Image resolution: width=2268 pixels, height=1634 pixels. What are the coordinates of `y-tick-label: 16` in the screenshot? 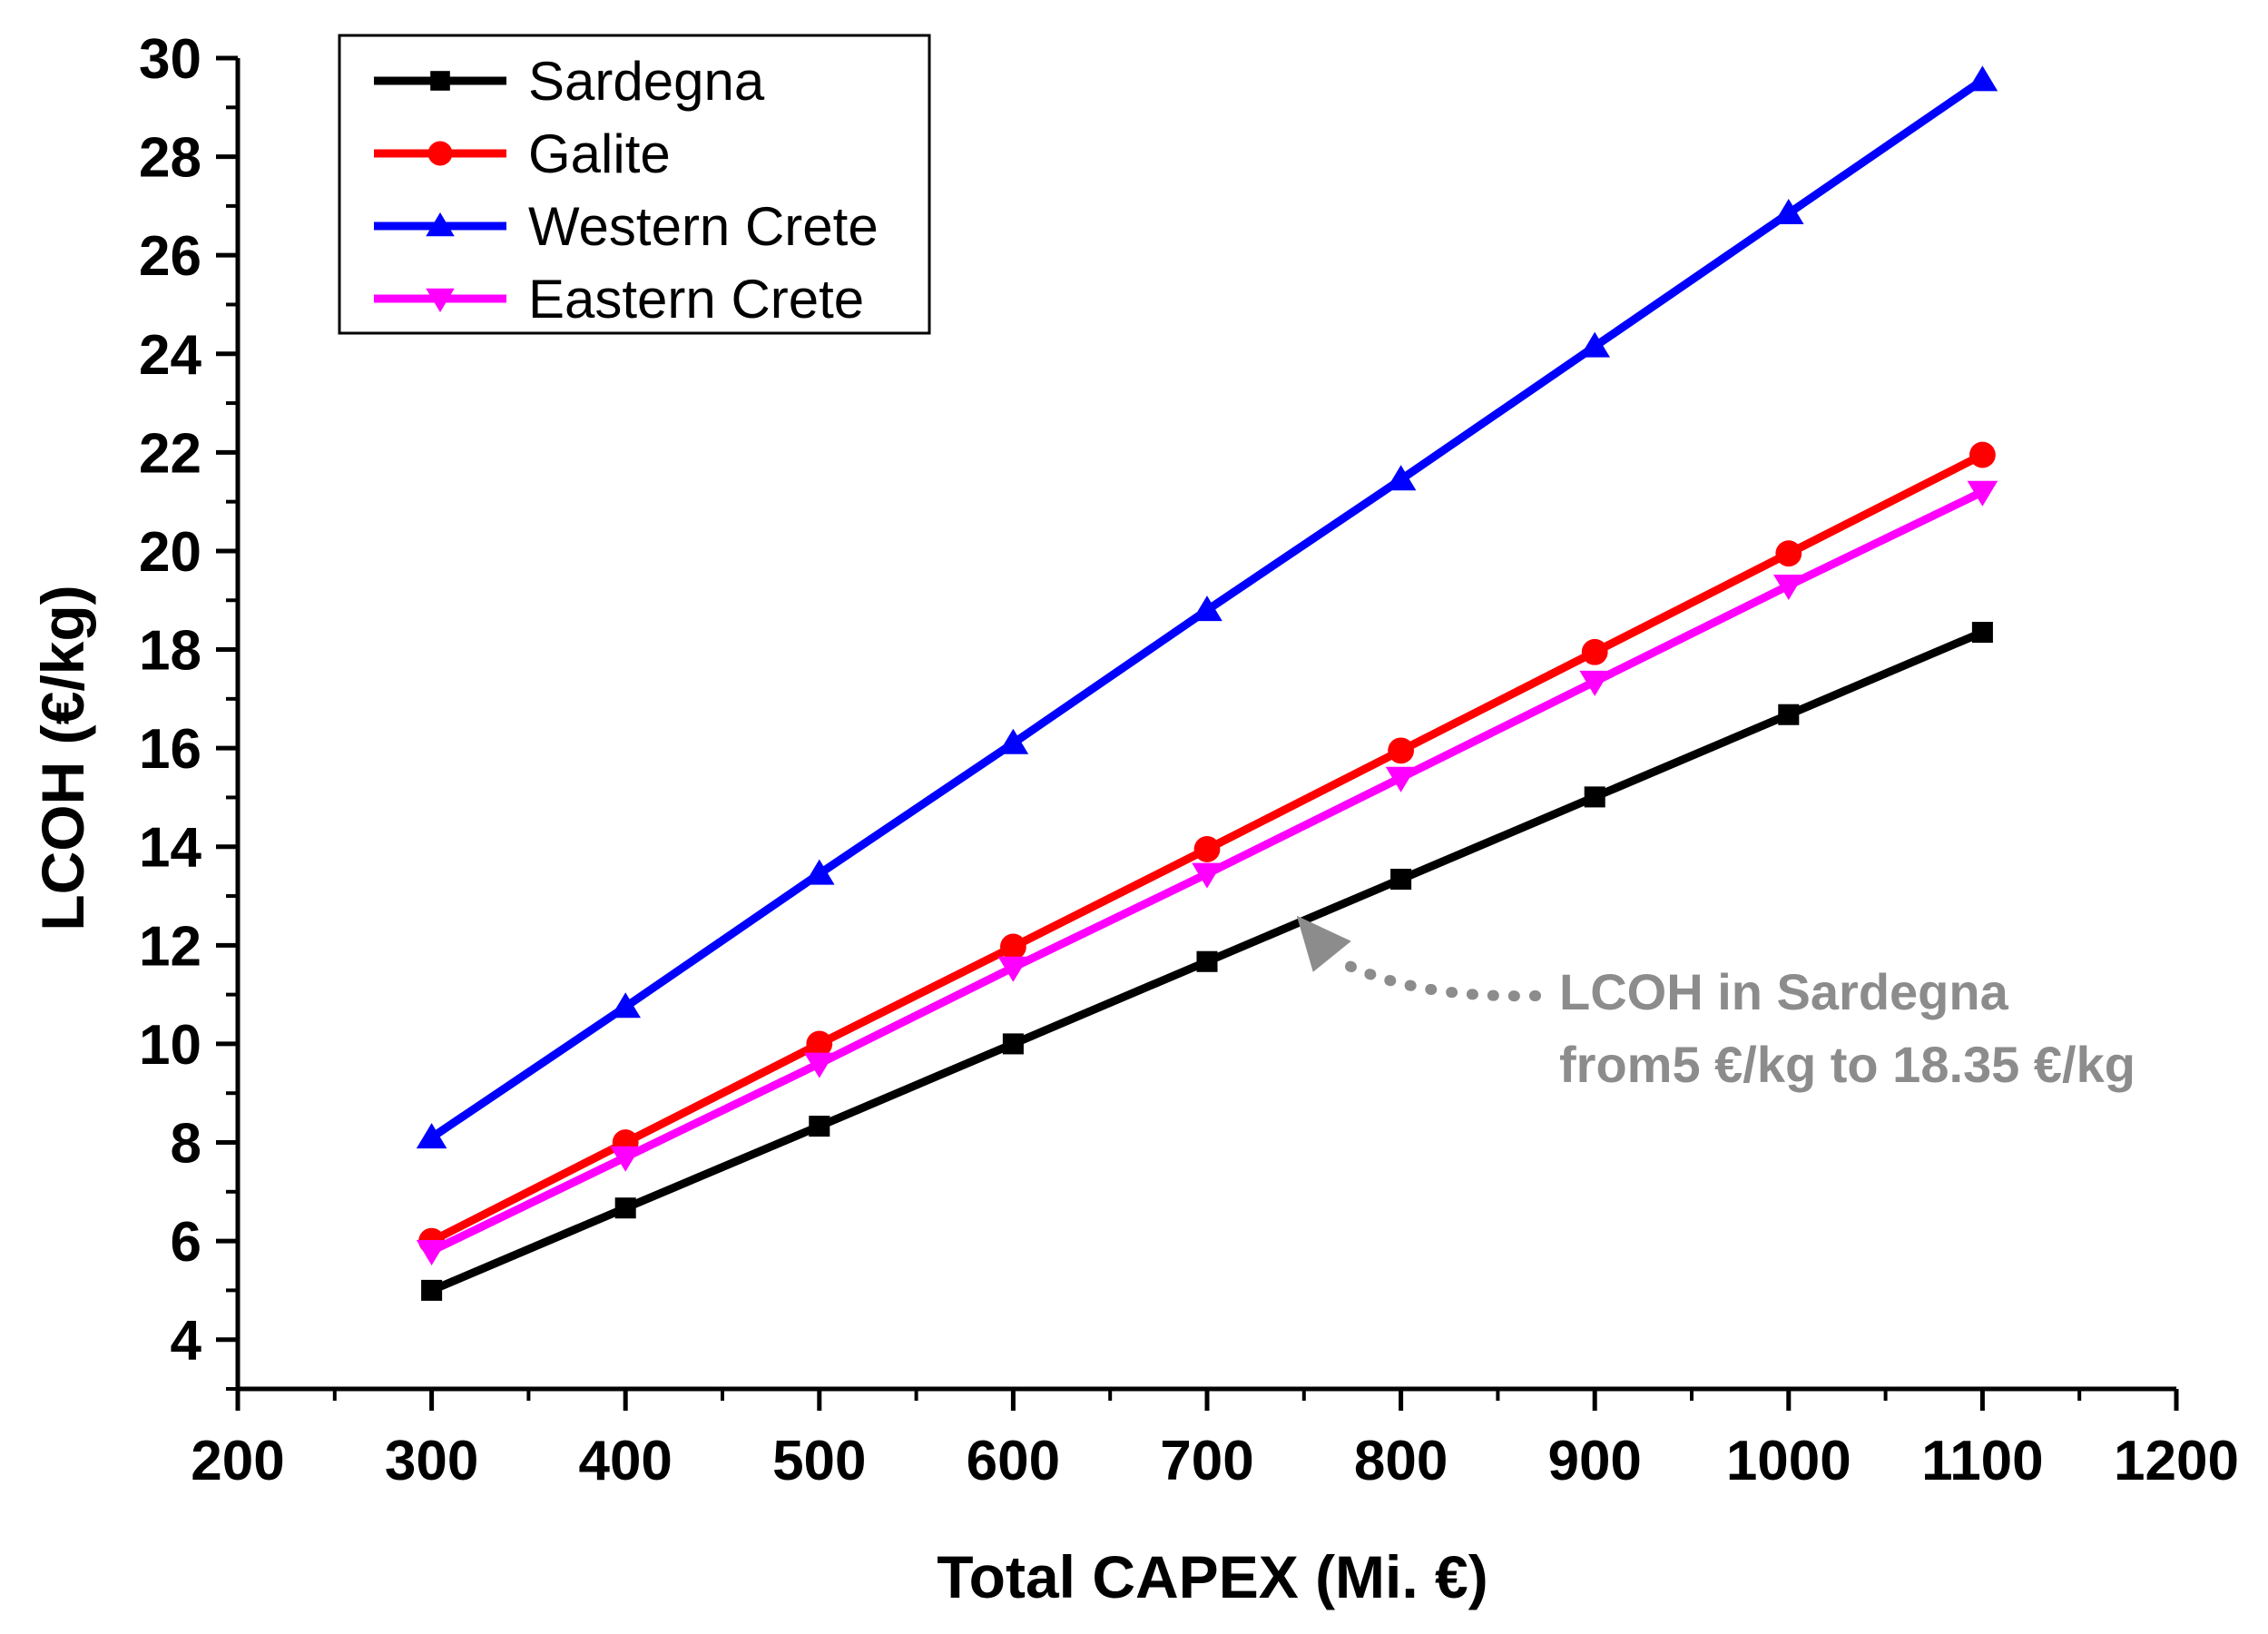 It's located at (170, 749).